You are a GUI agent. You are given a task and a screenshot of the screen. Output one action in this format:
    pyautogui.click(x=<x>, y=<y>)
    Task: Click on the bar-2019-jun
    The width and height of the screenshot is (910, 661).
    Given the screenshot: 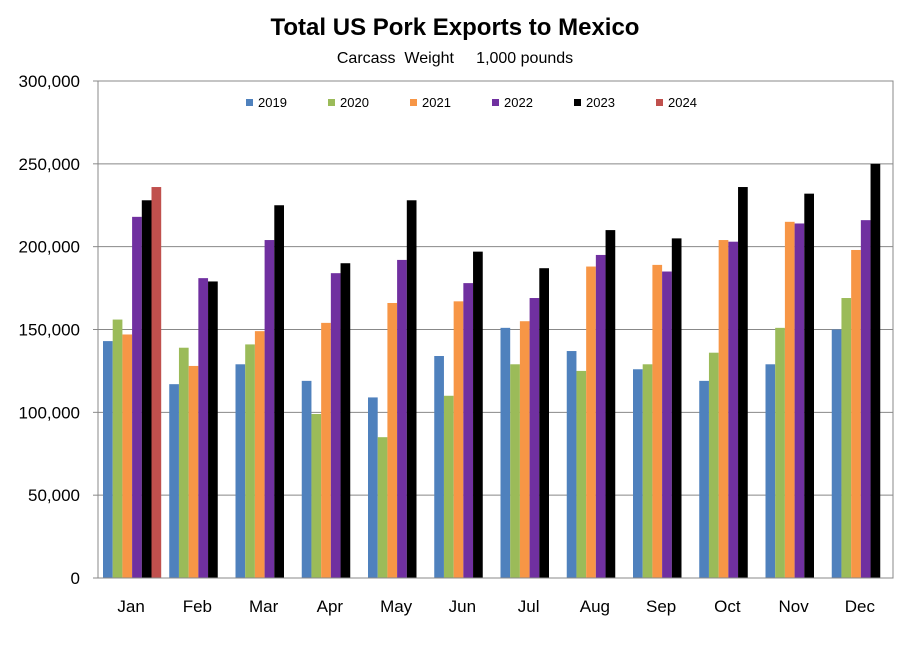 What is the action you would take?
    pyautogui.click(x=439, y=467)
    